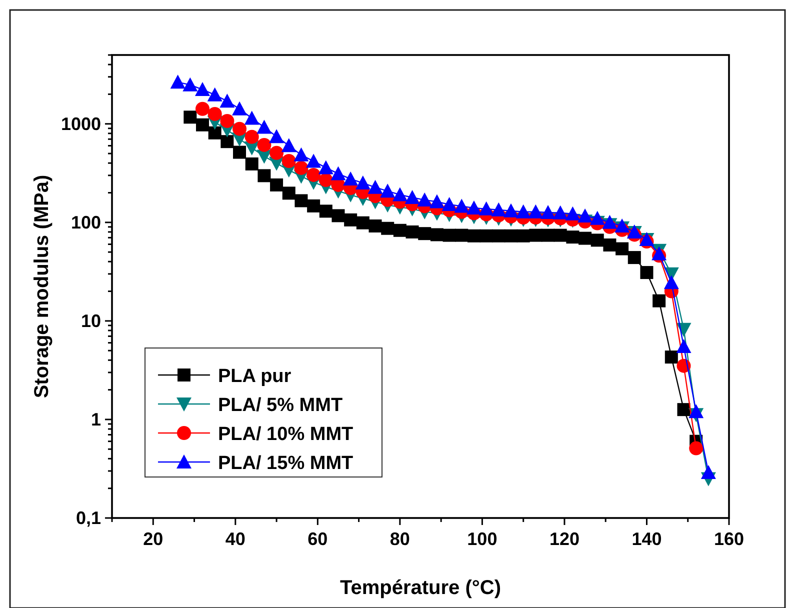 The image size is (795, 608). What do you see at coordinates (286, 463) in the screenshot?
I see `legend-label: PLA/ 15% MMT` at bounding box center [286, 463].